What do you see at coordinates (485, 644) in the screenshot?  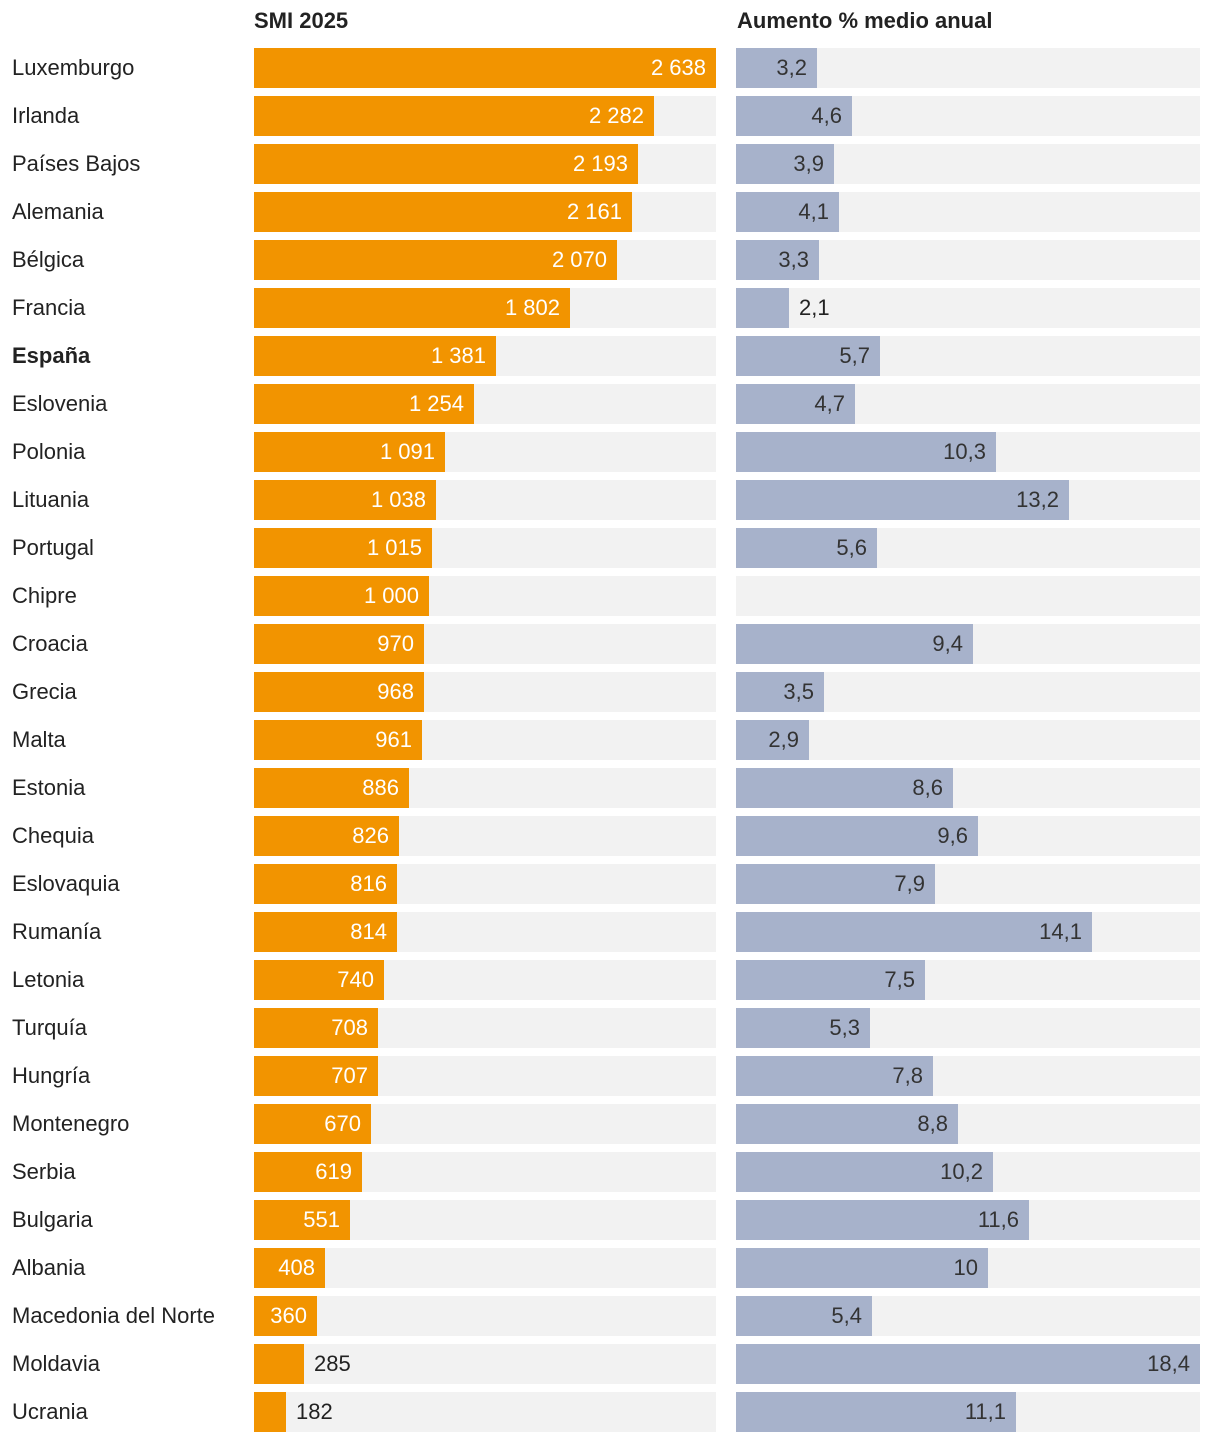 I see `smi-track: 970` at bounding box center [485, 644].